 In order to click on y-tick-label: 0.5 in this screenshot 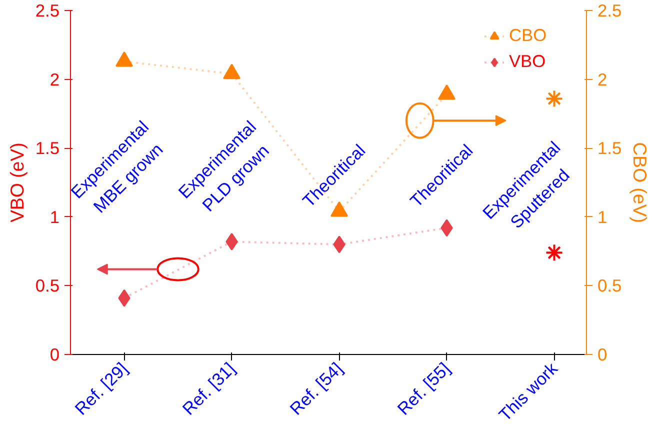, I will do `click(47, 286)`.